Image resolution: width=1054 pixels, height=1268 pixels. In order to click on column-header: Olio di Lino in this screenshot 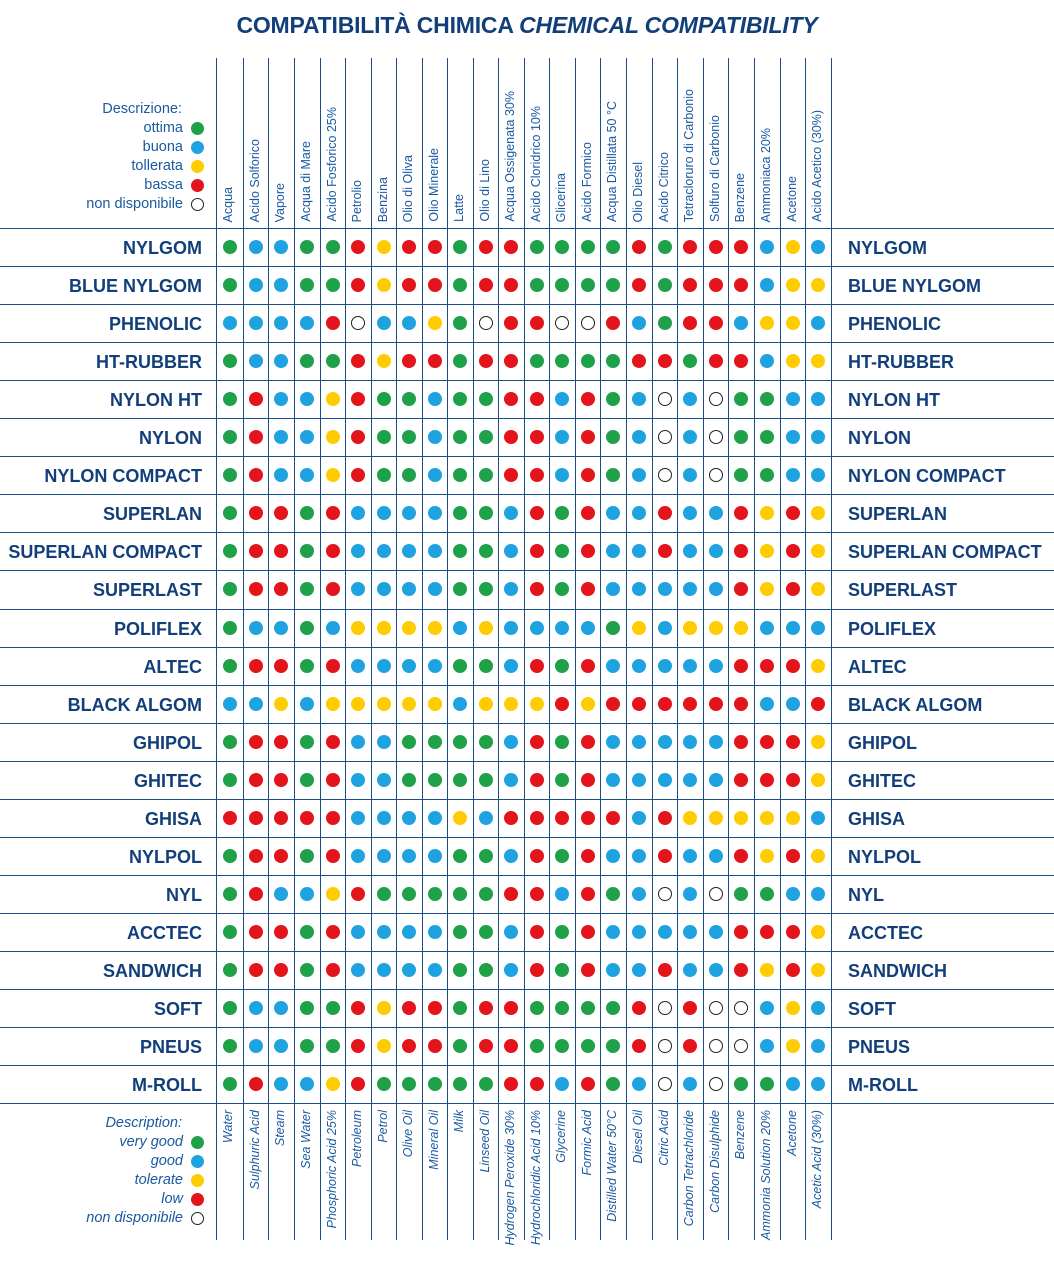, I will do `click(485, 190)`.